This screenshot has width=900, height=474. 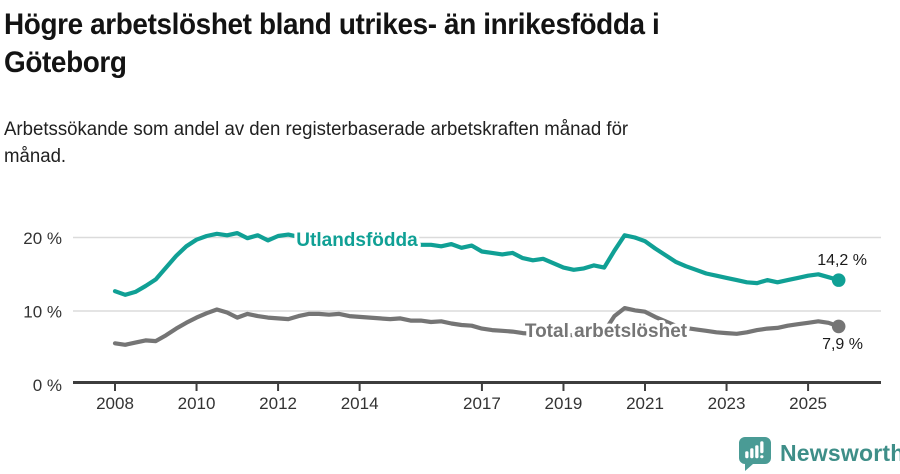 I want to click on bar-chart-speech-bubble-icon, so click(x=755, y=454).